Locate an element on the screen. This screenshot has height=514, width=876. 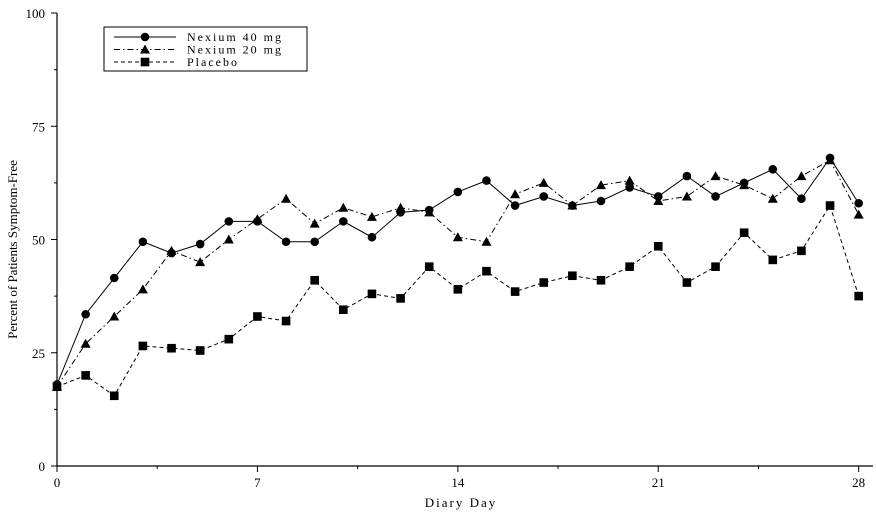
x-tick-label: 21 is located at coordinates (658, 482).